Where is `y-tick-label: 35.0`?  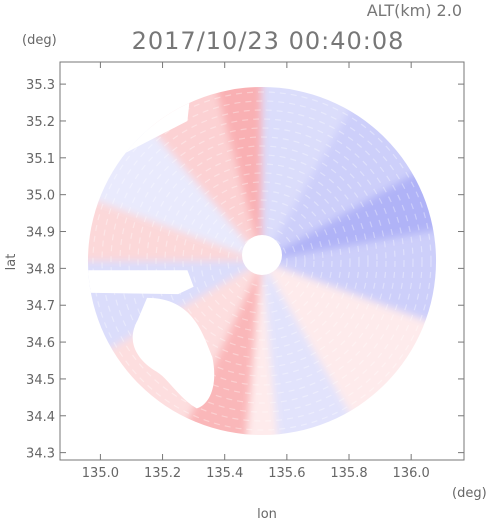 y-tick-label: 35.0 is located at coordinates (40, 196).